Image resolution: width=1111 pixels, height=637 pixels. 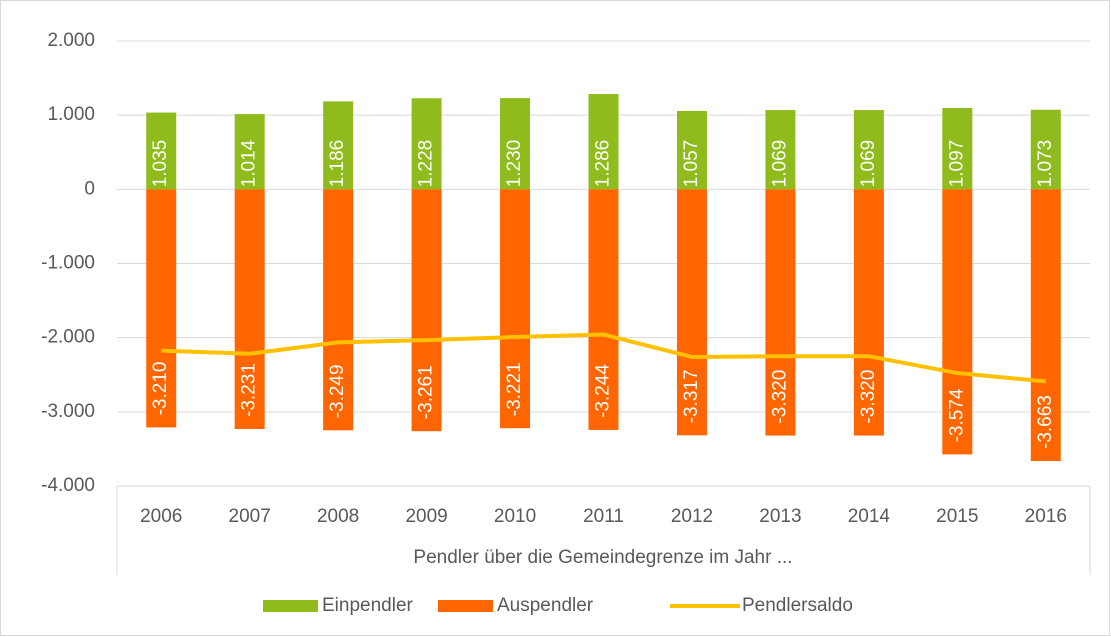 What do you see at coordinates (603, 164) in the screenshot?
I see `data-label: 1.286` at bounding box center [603, 164].